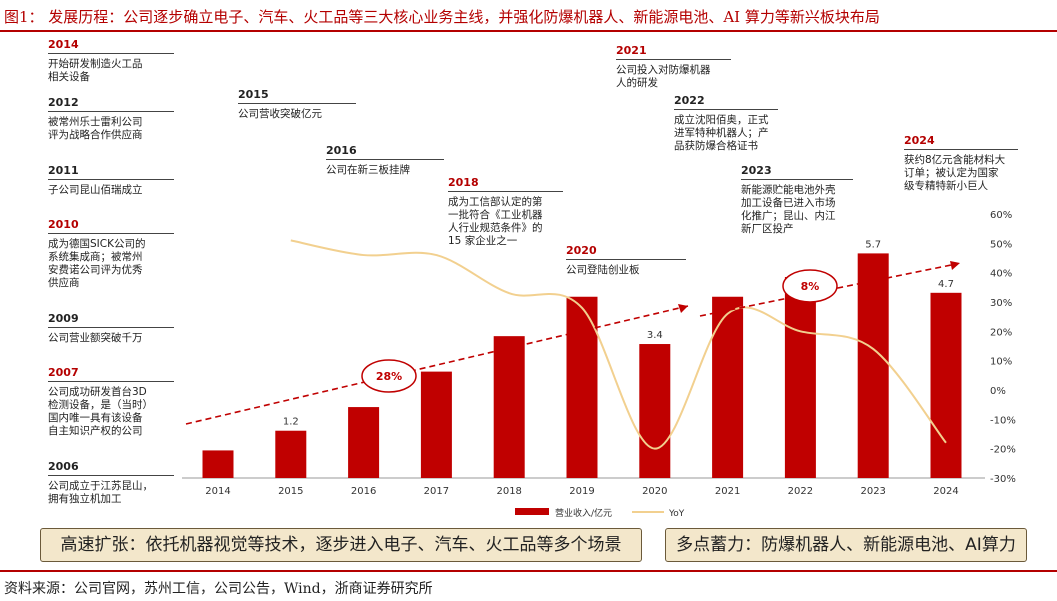  What do you see at coordinates (1001, 303) in the screenshot?
I see `y-right-tick-label: 30%` at bounding box center [1001, 303].